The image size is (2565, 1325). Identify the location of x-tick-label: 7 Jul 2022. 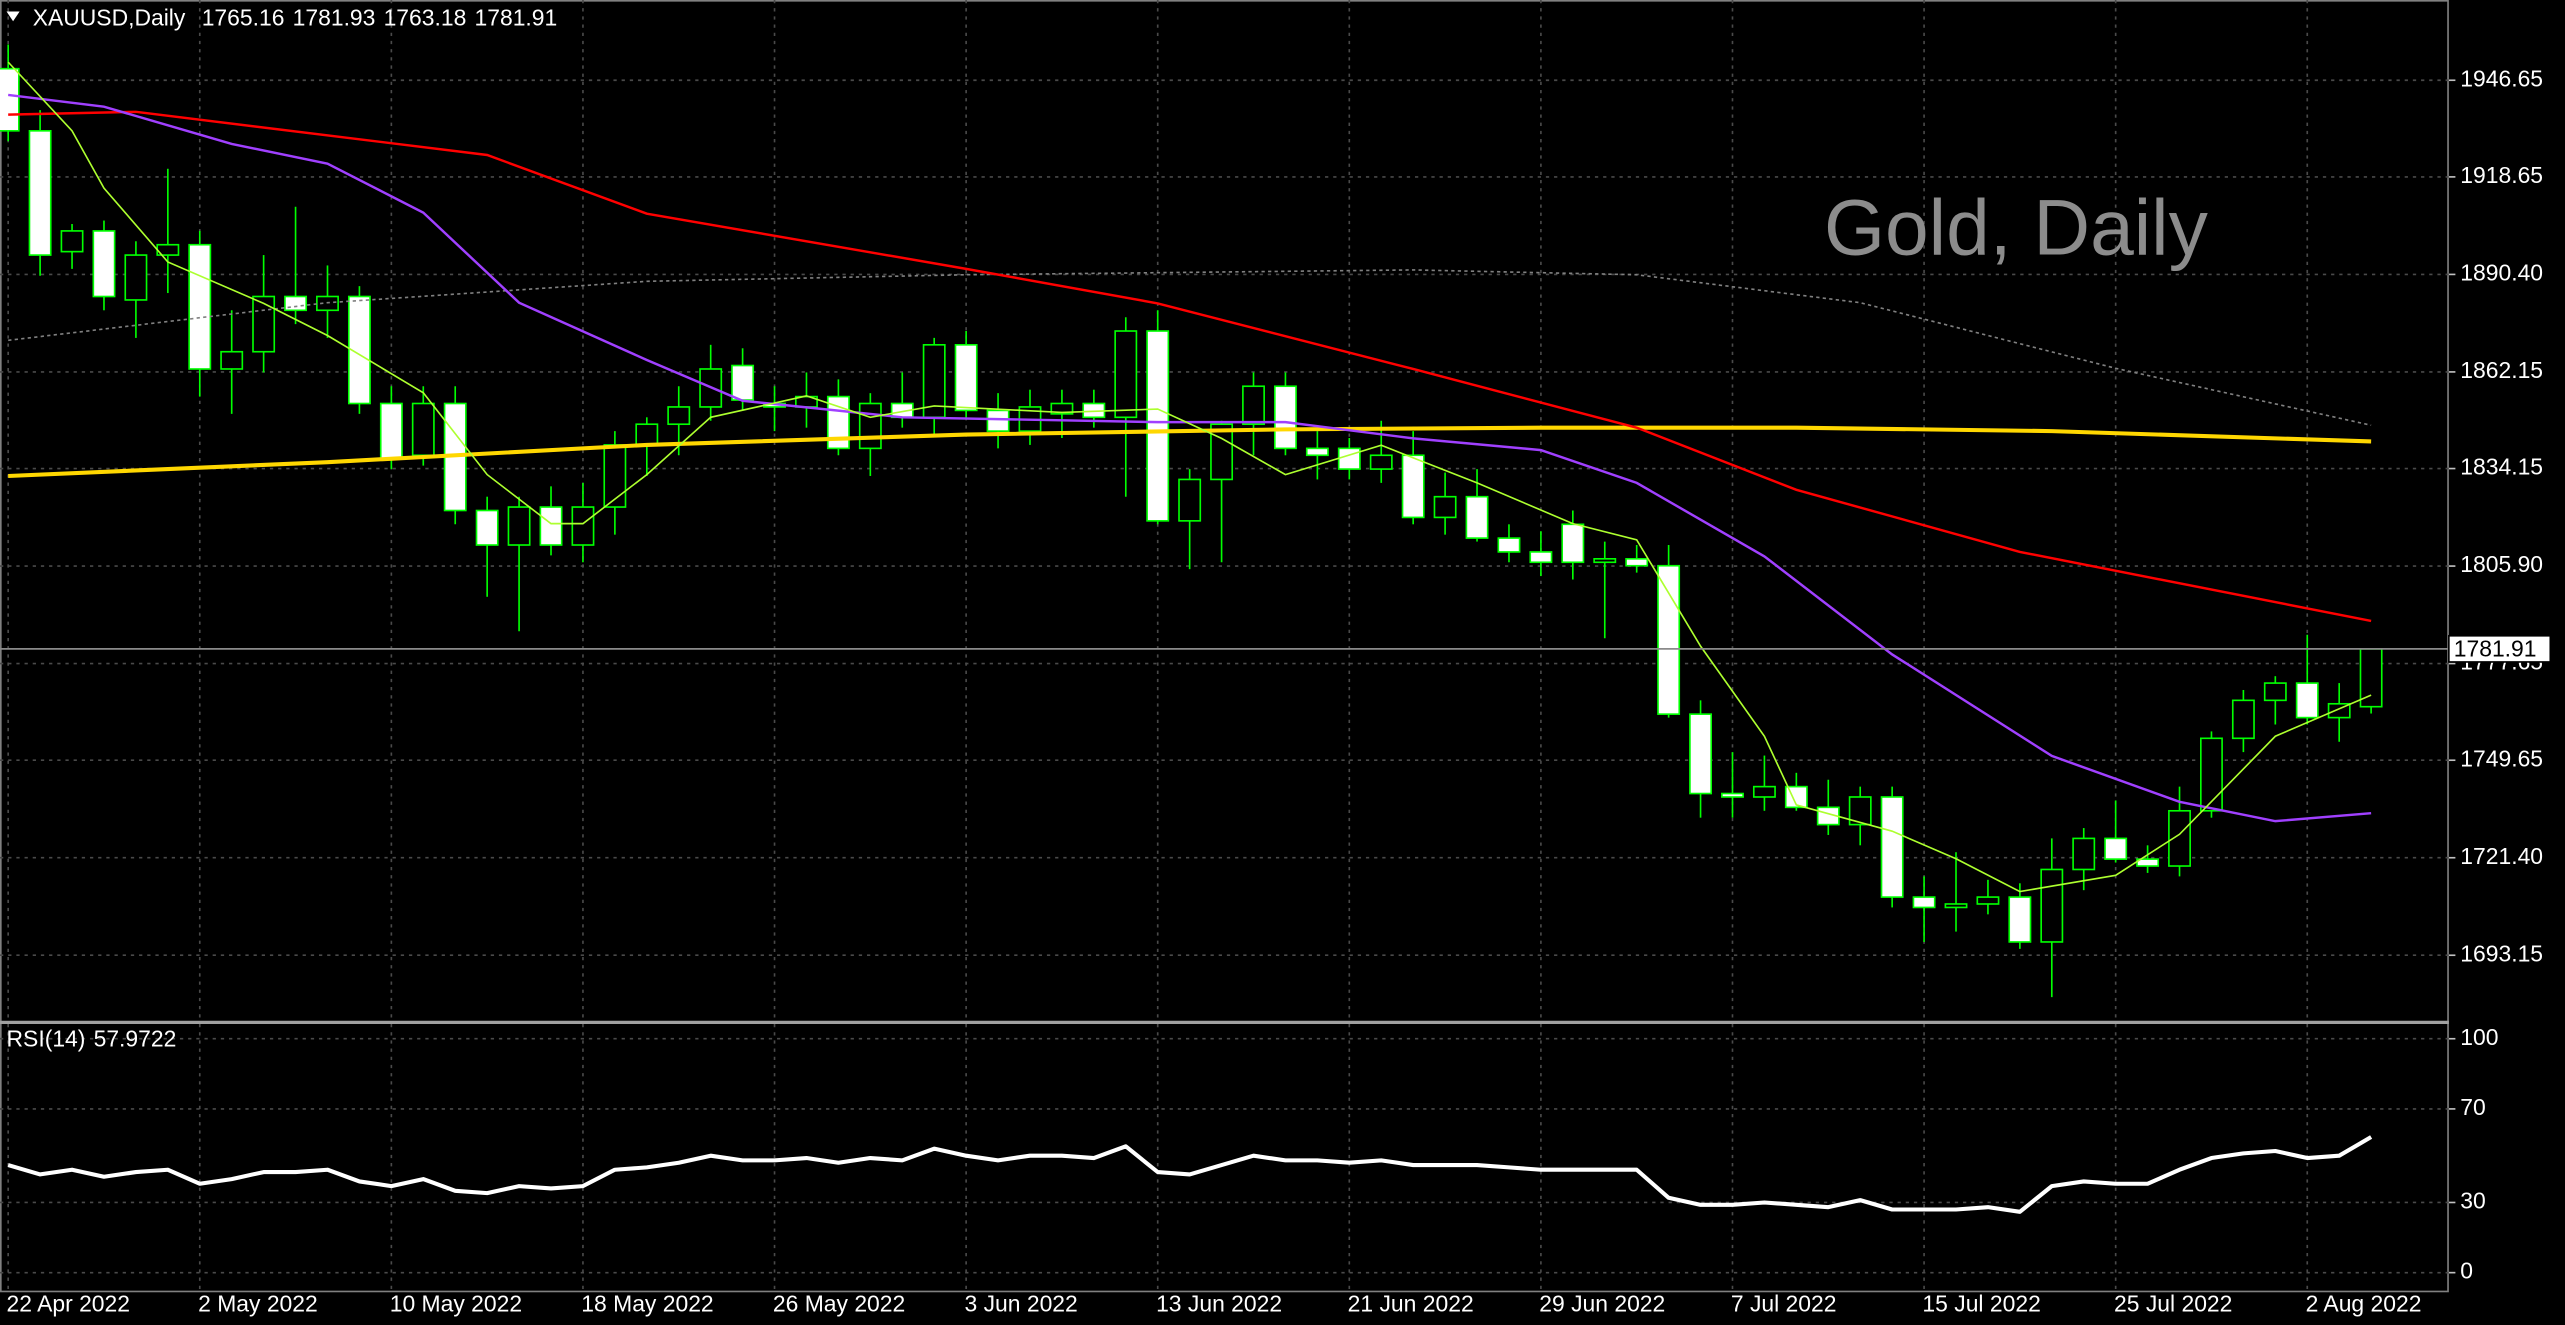
(1784, 1303).